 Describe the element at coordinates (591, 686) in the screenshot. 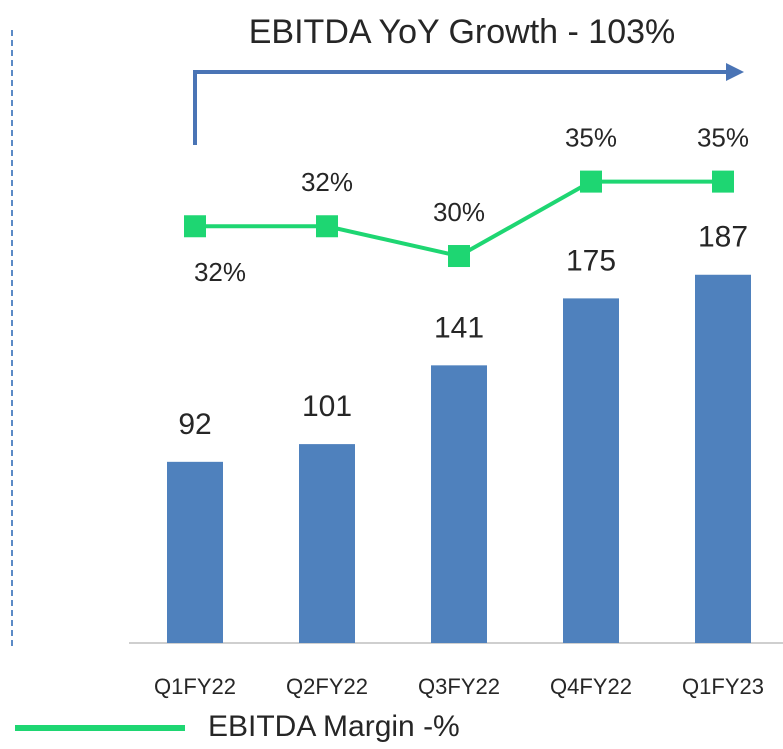

I see `x-tick-label: Q4FY22` at that location.